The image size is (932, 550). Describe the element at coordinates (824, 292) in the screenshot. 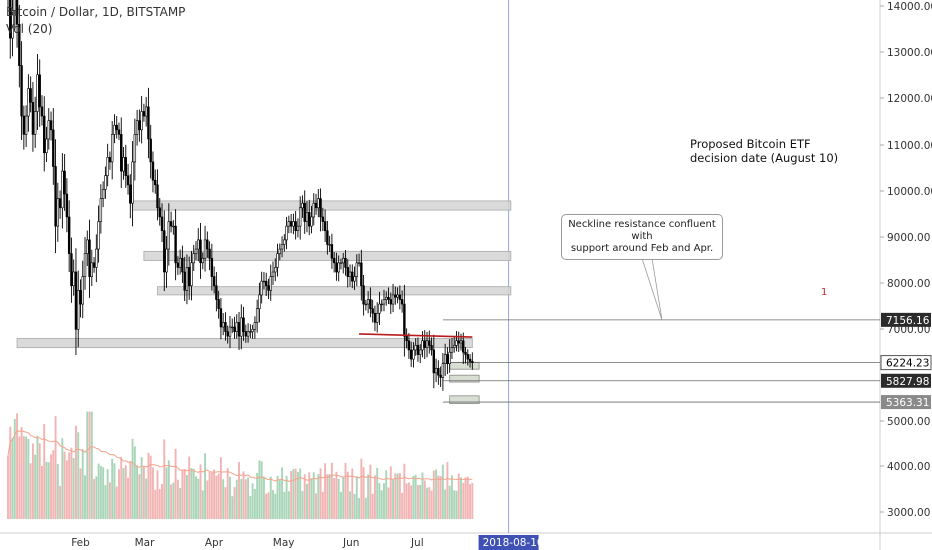

I see `alert-marker: 1` at that location.